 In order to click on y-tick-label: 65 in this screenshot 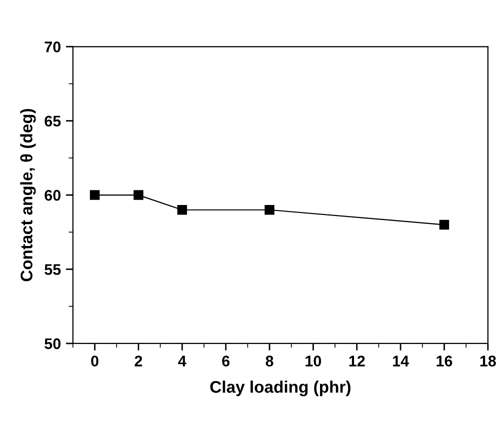, I will do `click(52, 121)`.